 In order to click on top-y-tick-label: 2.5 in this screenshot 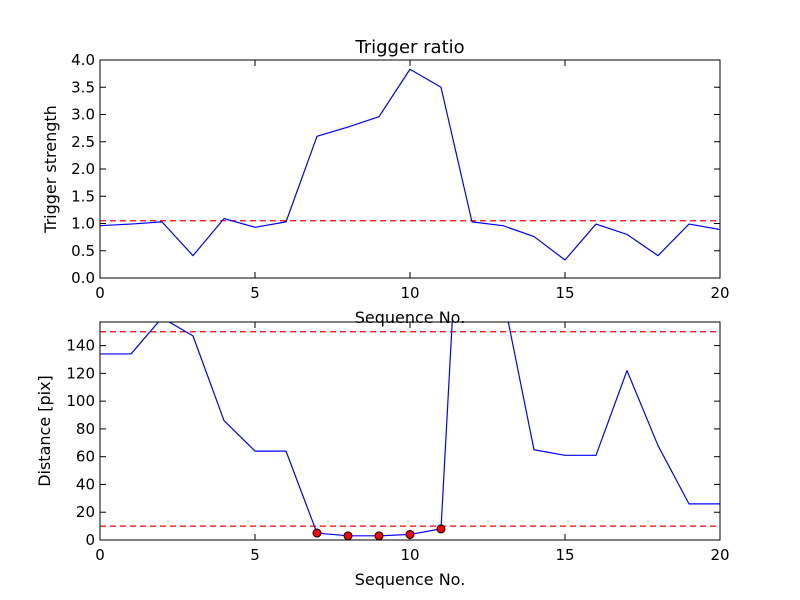, I will do `click(83, 142)`.